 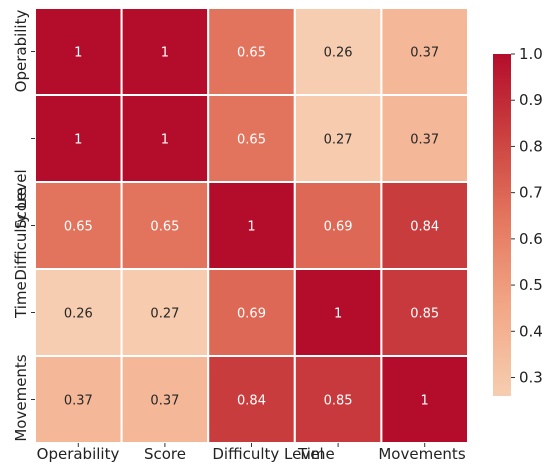 I want to click on y-tick-label: Movements, so click(x=21, y=397).